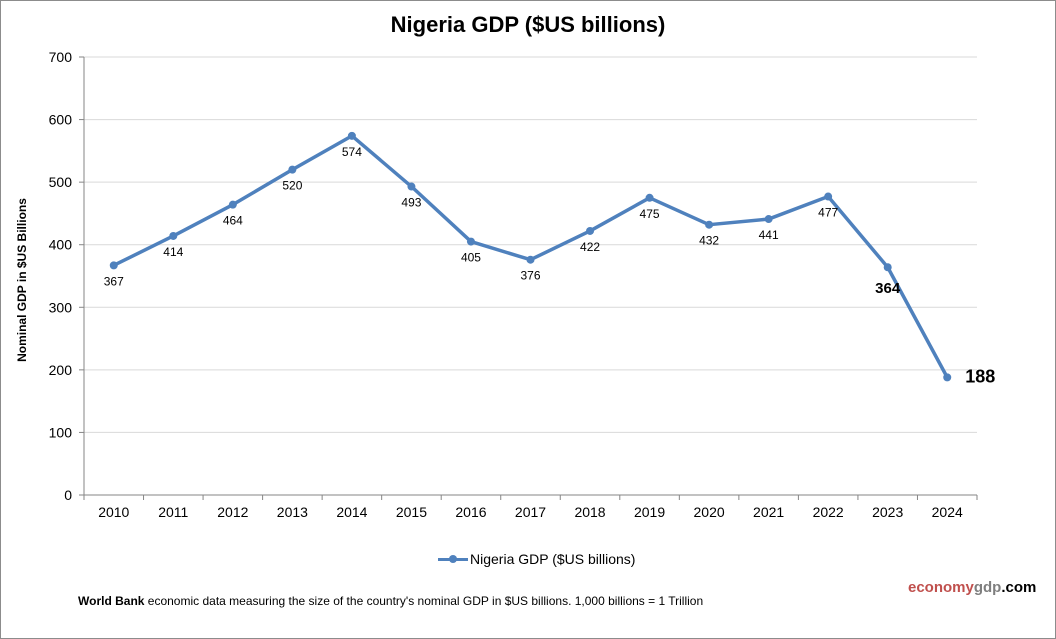 The height and width of the screenshot is (639, 1056). What do you see at coordinates (61, 307) in the screenshot?
I see `y-tick-label: 300` at bounding box center [61, 307].